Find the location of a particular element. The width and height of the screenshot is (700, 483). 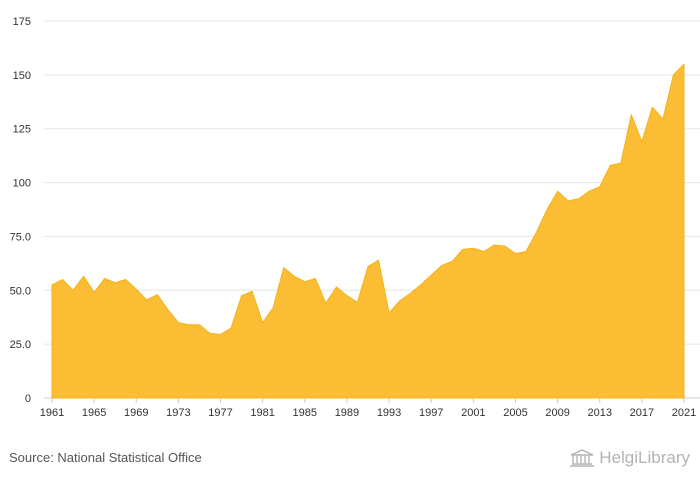

x-tick-label: 2009 is located at coordinates (557, 413).